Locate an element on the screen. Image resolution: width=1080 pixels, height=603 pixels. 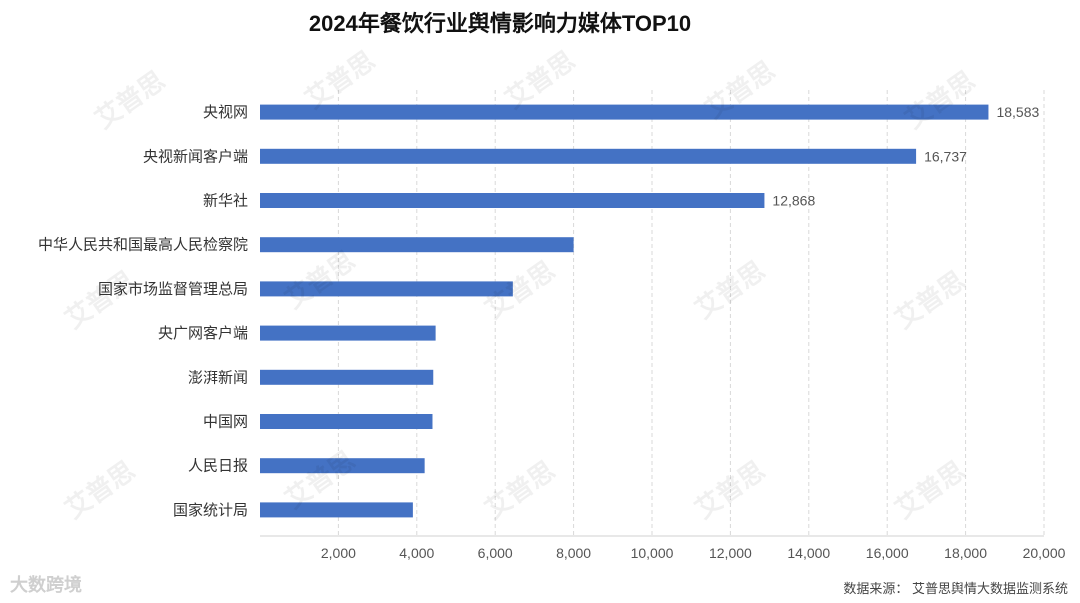
data-label: 16,737 is located at coordinates (945, 156).